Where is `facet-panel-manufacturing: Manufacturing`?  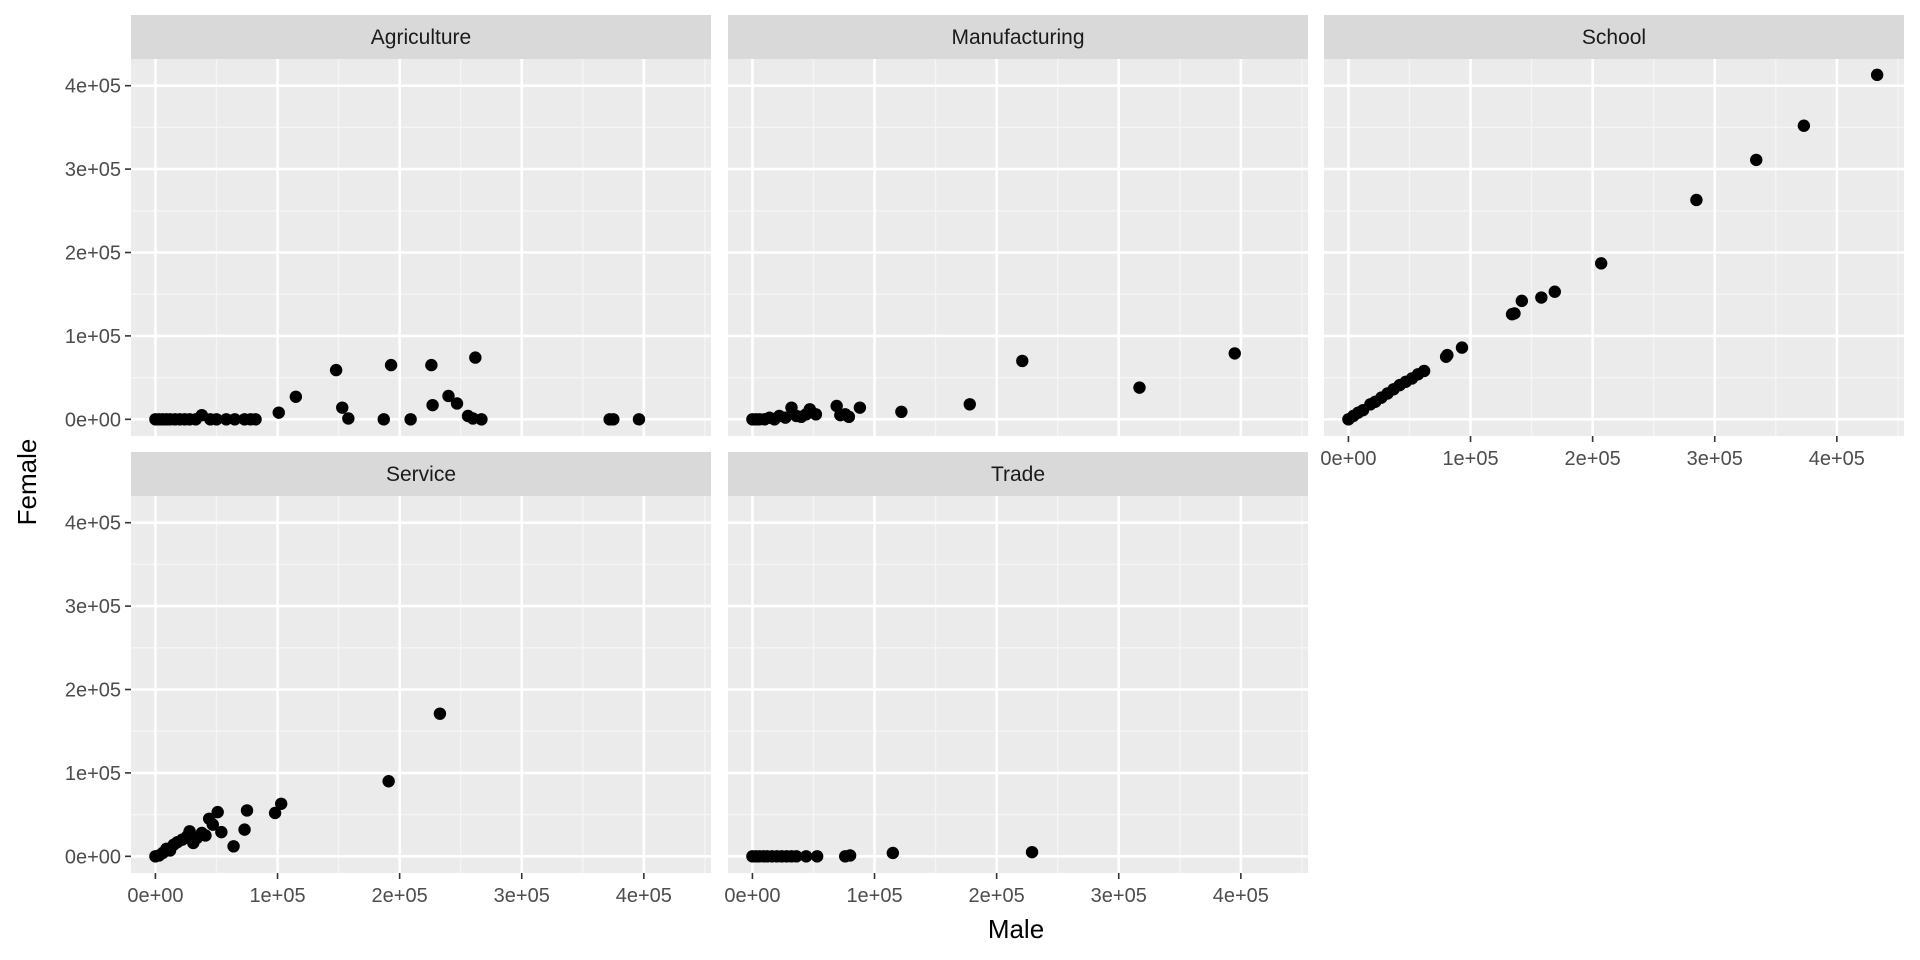
facet-panel-manufacturing: Manufacturing is located at coordinates (1018, 225).